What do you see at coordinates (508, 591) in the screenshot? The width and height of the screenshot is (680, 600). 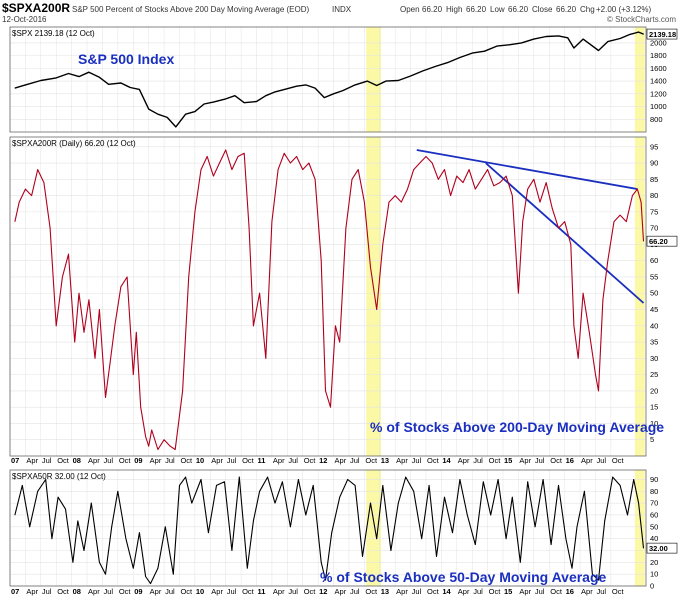 I see `x-tick-label-spxa50r: 15` at bounding box center [508, 591].